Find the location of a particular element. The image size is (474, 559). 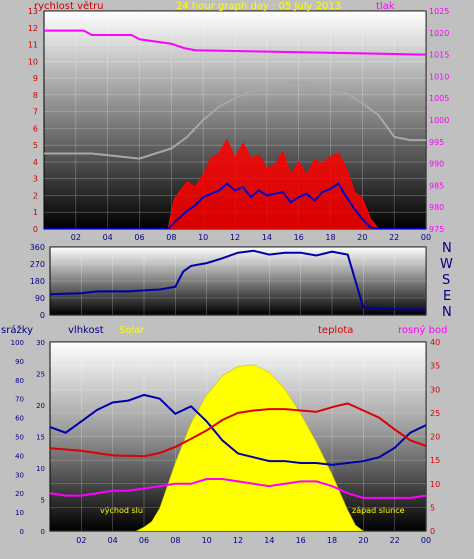

right-tick-label: 1005 is located at coordinates (439, 98).